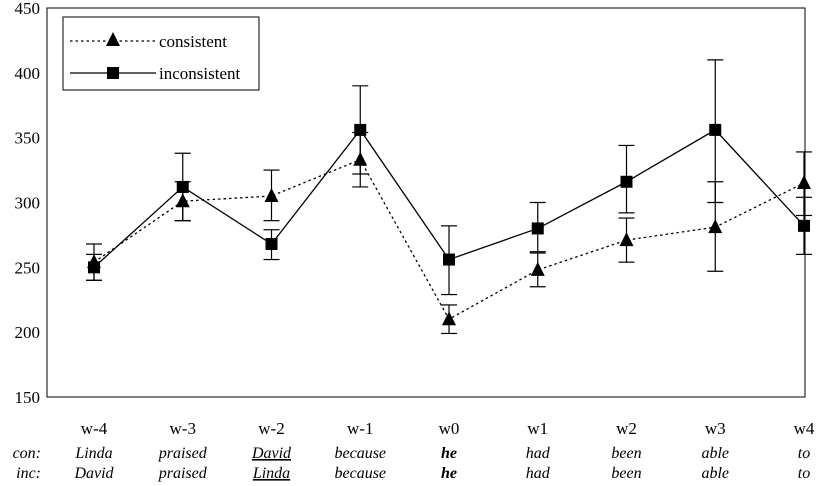 The height and width of the screenshot is (486, 824). I want to click on x-tick-label: w2, so click(626, 428).